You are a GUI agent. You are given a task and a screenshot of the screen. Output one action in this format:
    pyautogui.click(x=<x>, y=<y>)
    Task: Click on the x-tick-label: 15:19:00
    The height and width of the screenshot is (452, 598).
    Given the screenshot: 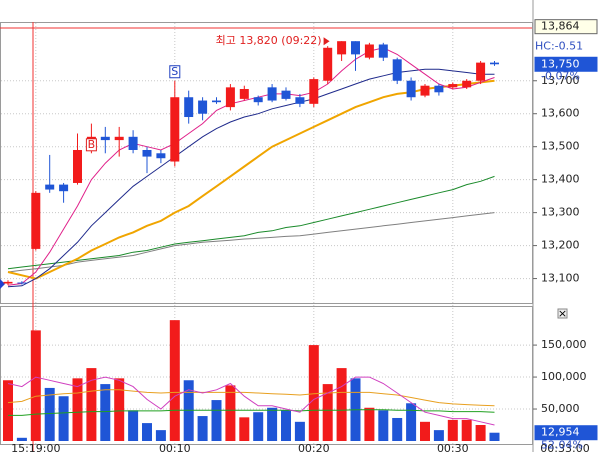 What is the action you would take?
    pyautogui.click(x=35, y=447)
    